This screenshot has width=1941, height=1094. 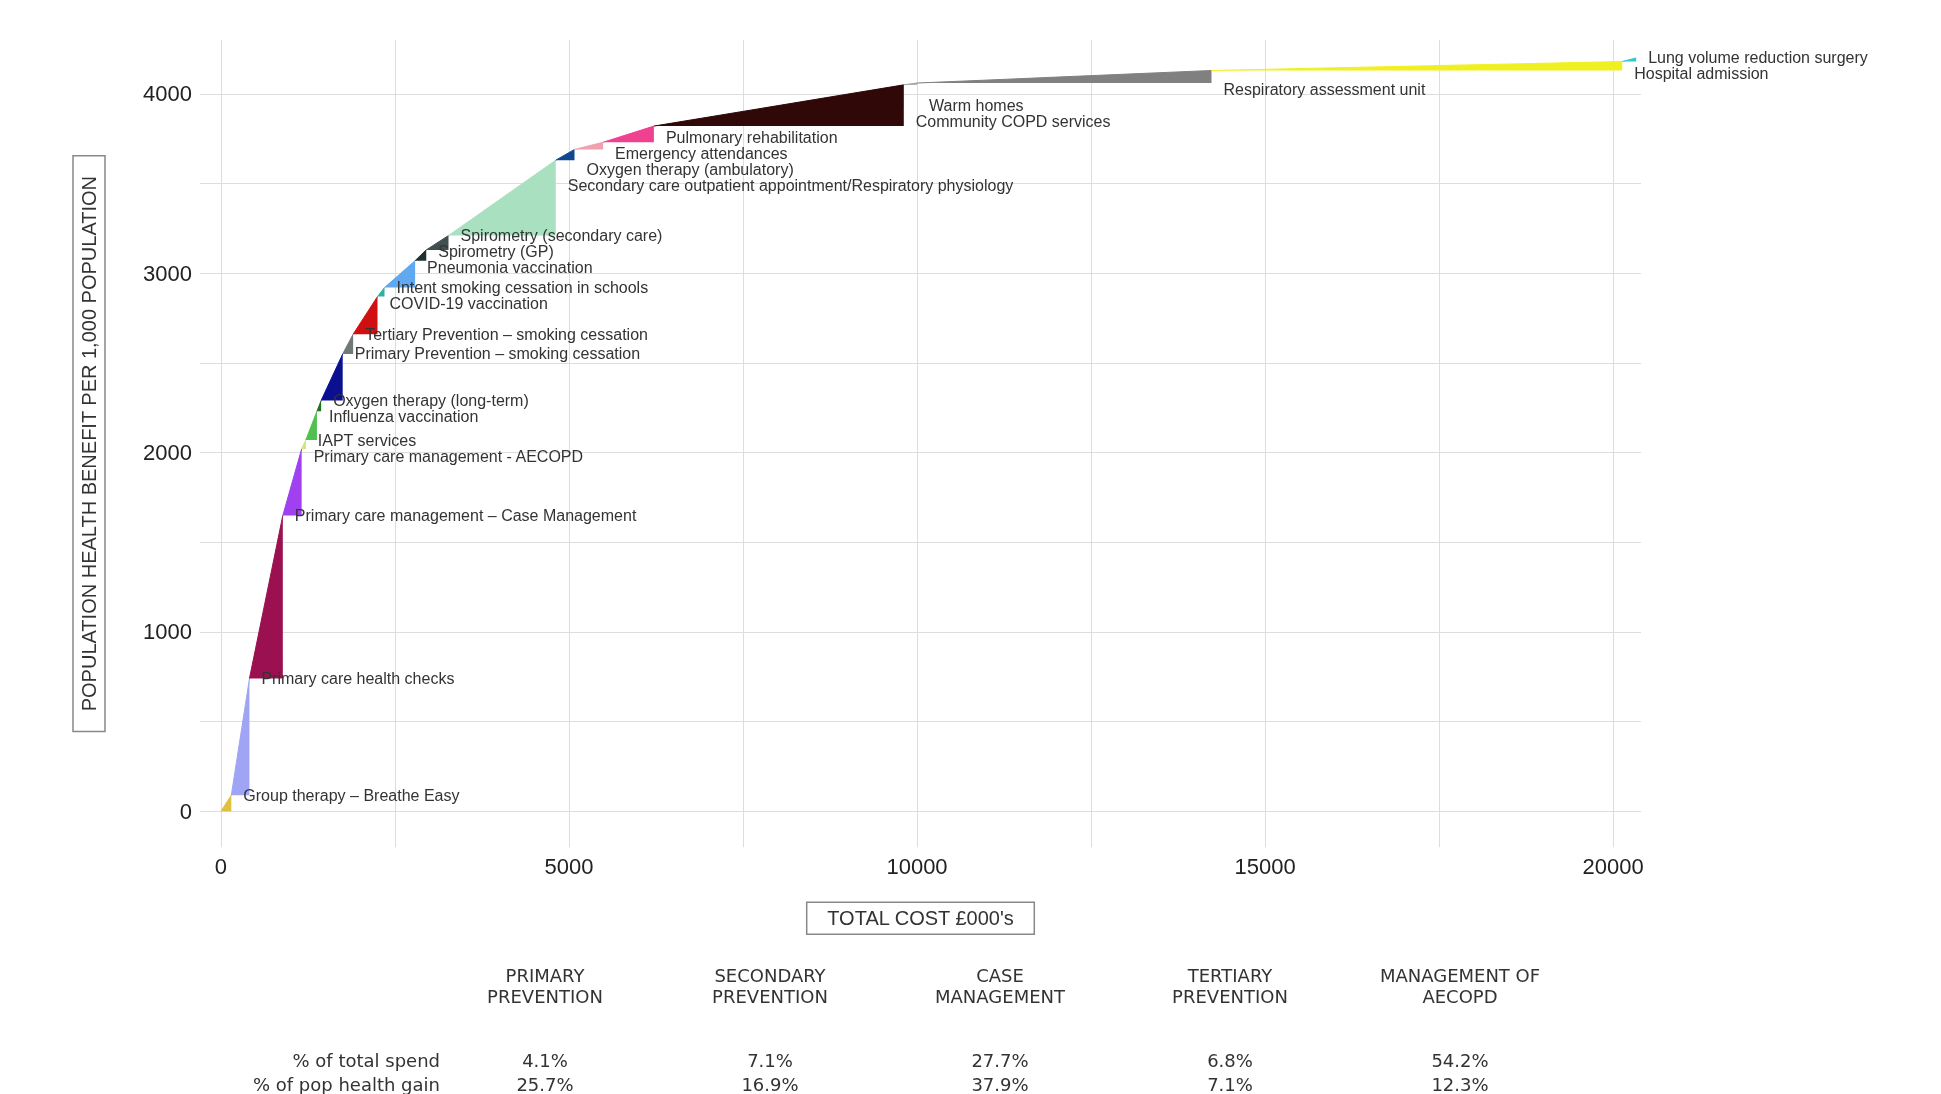 What do you see at coordinates (1013, 122) in the screenshot?
I see `series-label: Community COPD services` at bounding box center [1013, 122].